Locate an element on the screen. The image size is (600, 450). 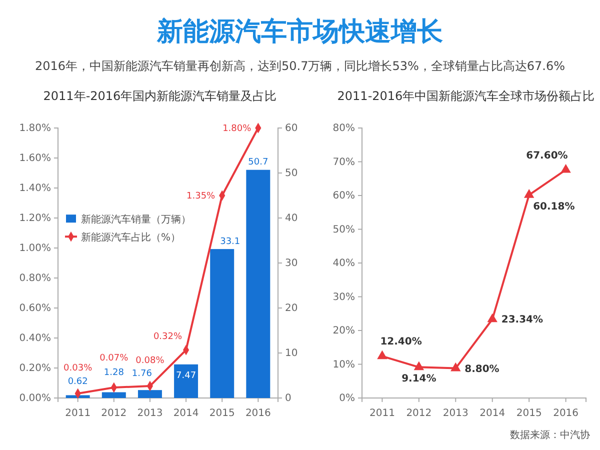
chart-title: 2011年-2016年国内新能源汽车销量及占比 is located at coordinates (160, 96).